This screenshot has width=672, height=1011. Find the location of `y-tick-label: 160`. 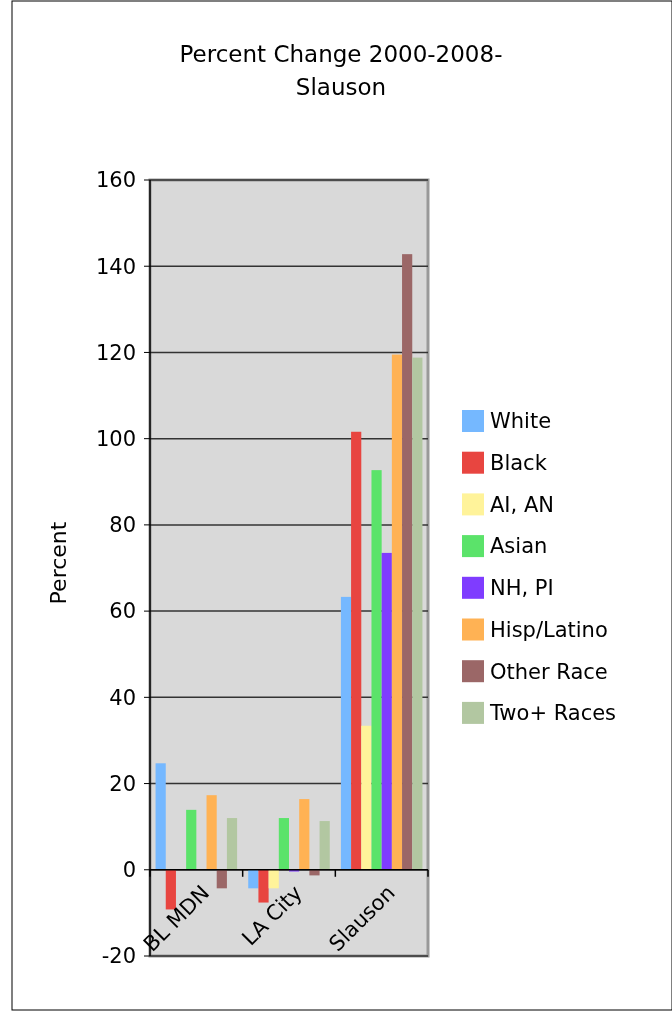

y-tick-label: 160 is located at coordinates (115, 180).